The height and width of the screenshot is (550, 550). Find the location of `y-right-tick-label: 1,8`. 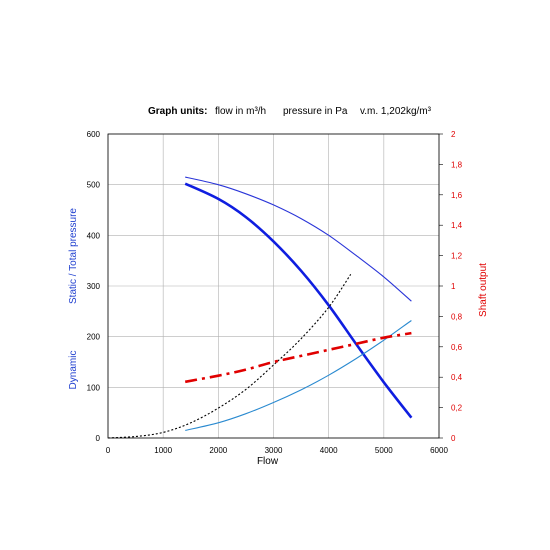

y-right-tick-label: 1,8 is located at coordinates (457, 164).